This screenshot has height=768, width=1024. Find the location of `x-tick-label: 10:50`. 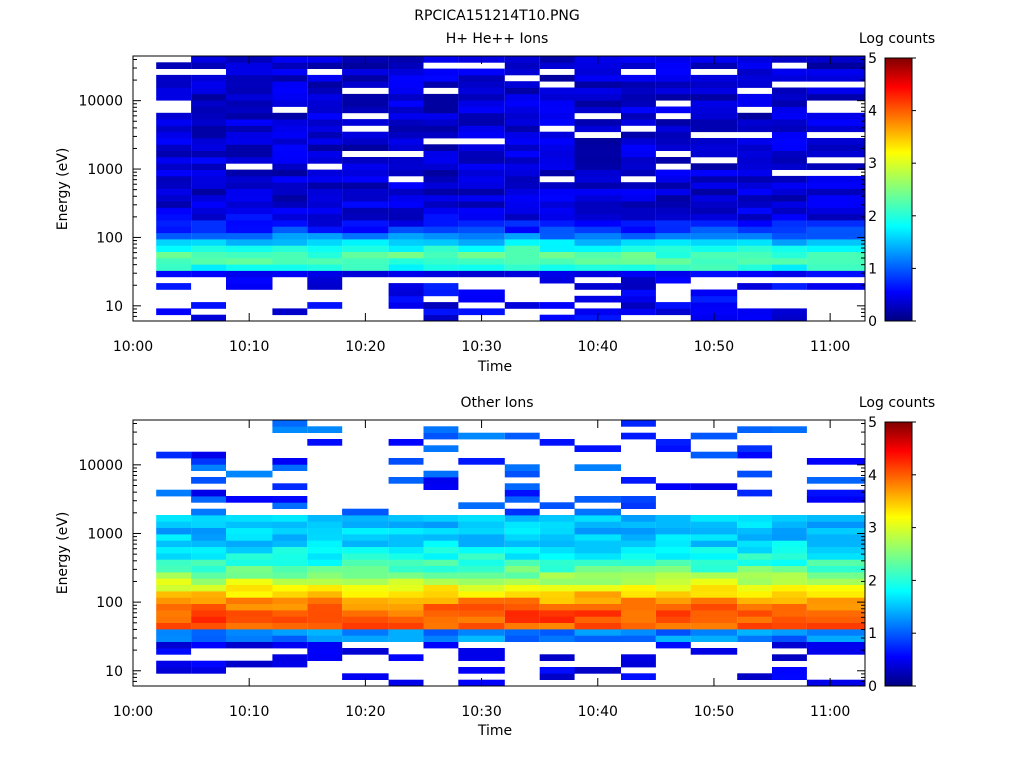

x-tick-label: 10:50 is located at coordinates (714, 712).